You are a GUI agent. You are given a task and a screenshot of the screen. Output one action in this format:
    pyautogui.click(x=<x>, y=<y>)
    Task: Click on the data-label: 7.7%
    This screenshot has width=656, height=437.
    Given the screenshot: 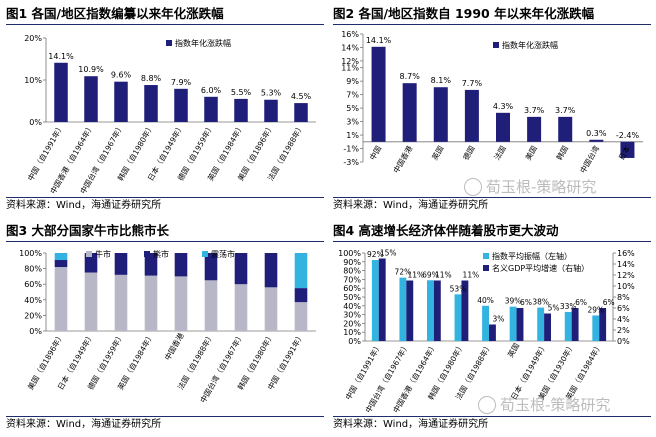 What is the action you would take?
    pyautogui.click(x=472, y=83)
    